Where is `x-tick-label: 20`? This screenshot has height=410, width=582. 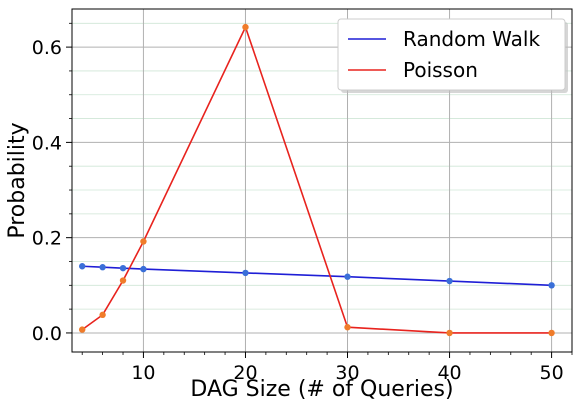
x-tick-label: 20 is located at coordinates (245, 373).